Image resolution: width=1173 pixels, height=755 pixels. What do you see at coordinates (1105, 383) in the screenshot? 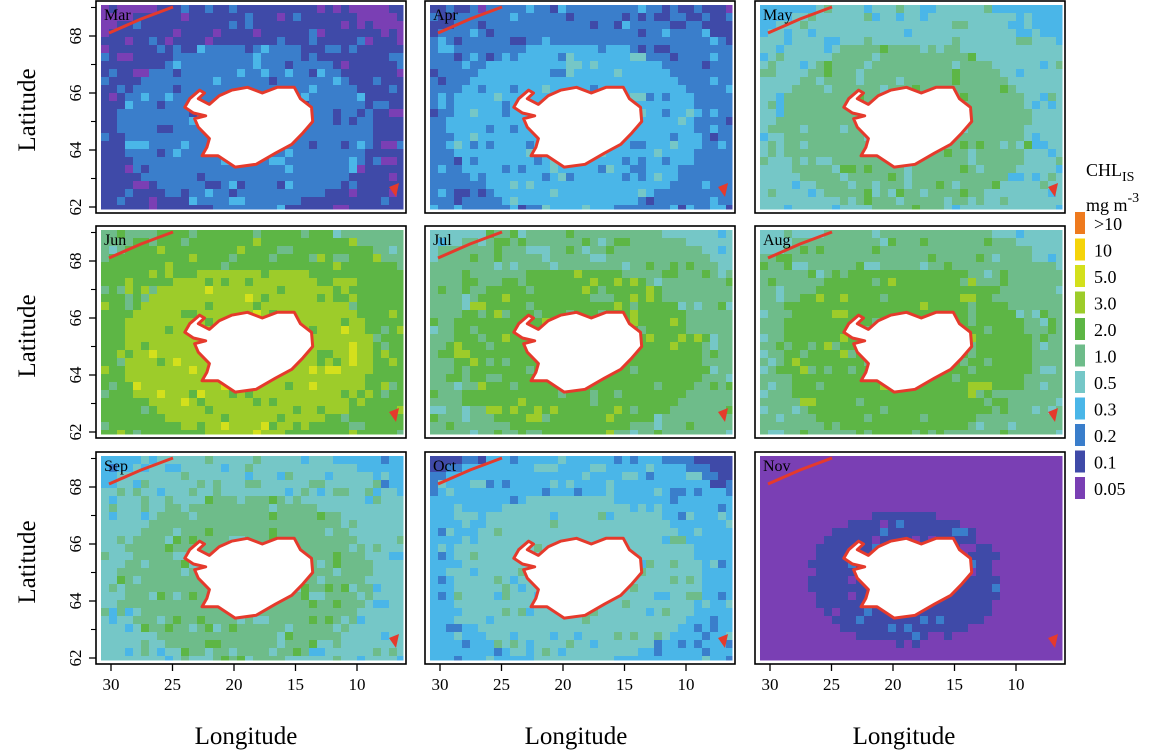
I see `legend-label: 0.5` at bounding box center [1105, 383].